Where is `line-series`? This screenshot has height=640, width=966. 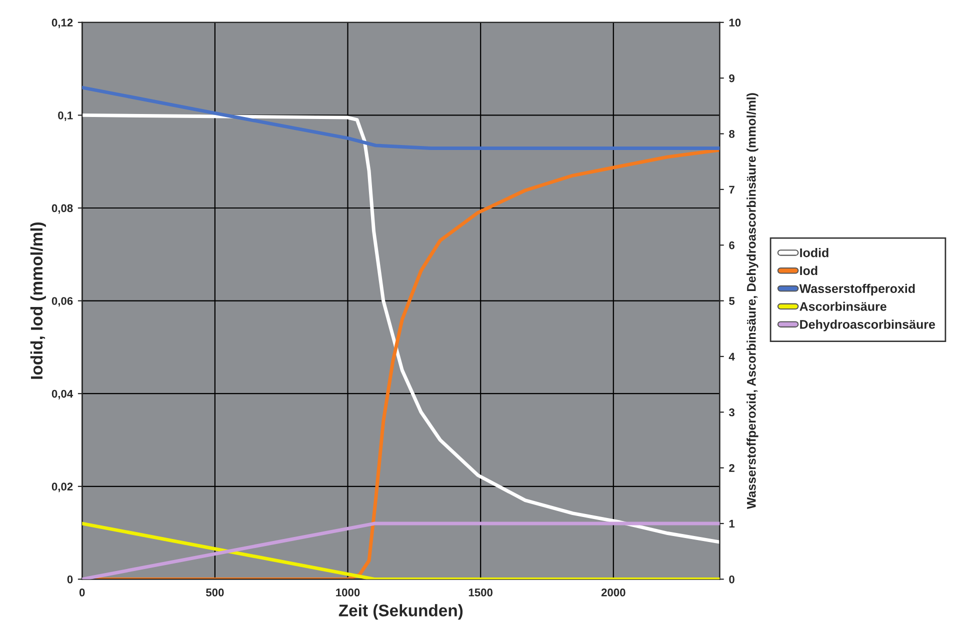
line-series is located at coordinates (401, 118).